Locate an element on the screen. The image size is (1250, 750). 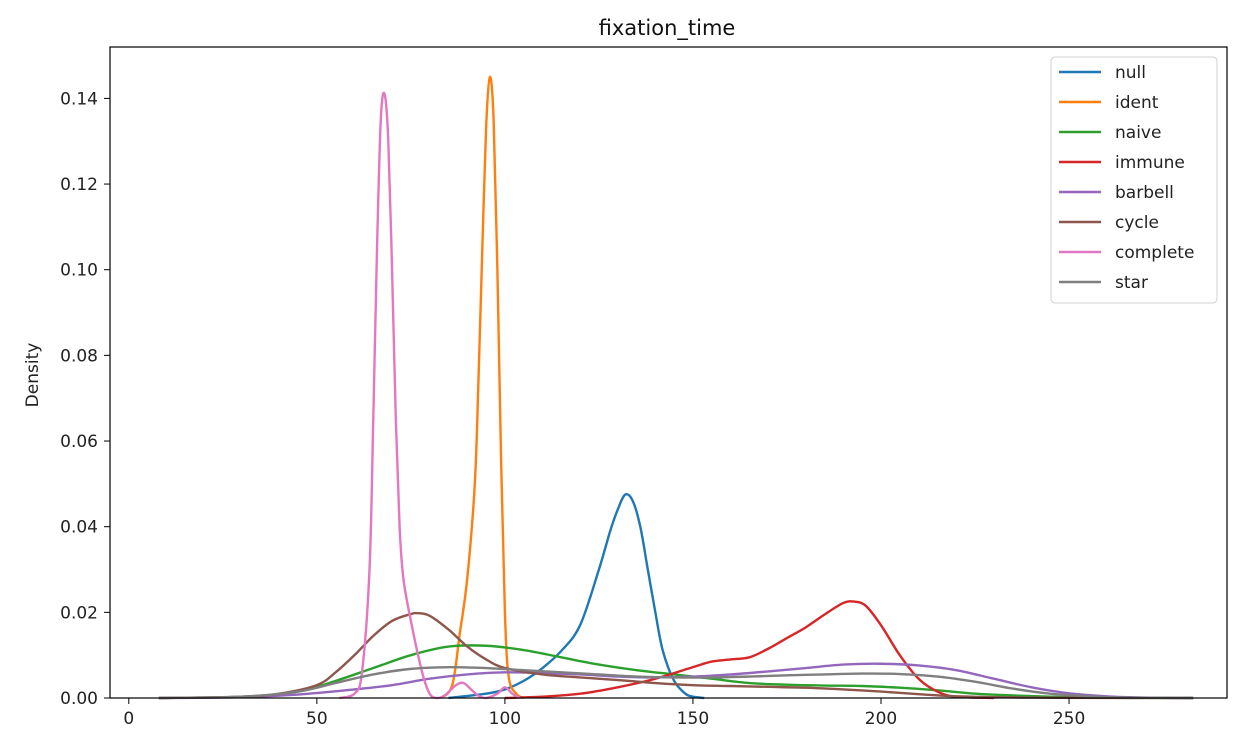
y-tick-label: 0.04 is located at coordinates (79, 528).